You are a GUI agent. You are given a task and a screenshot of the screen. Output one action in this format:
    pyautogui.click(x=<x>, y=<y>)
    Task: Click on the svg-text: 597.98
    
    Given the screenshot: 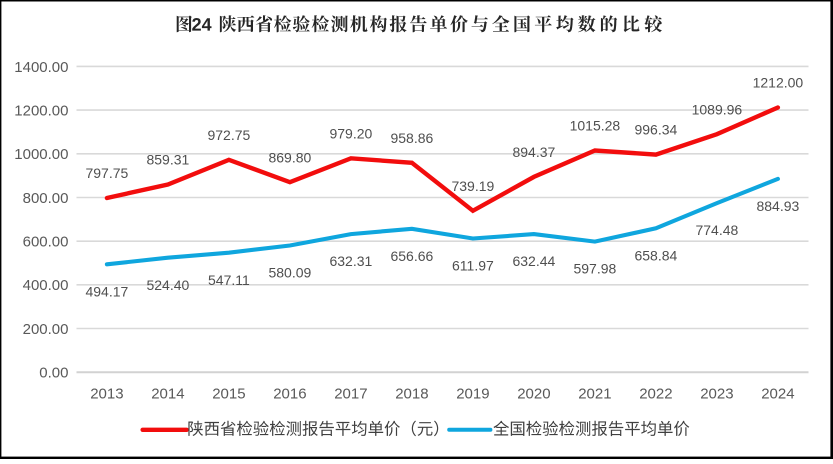 What is the action you would take?
    pyautogui.click(x=594, y=269)
    